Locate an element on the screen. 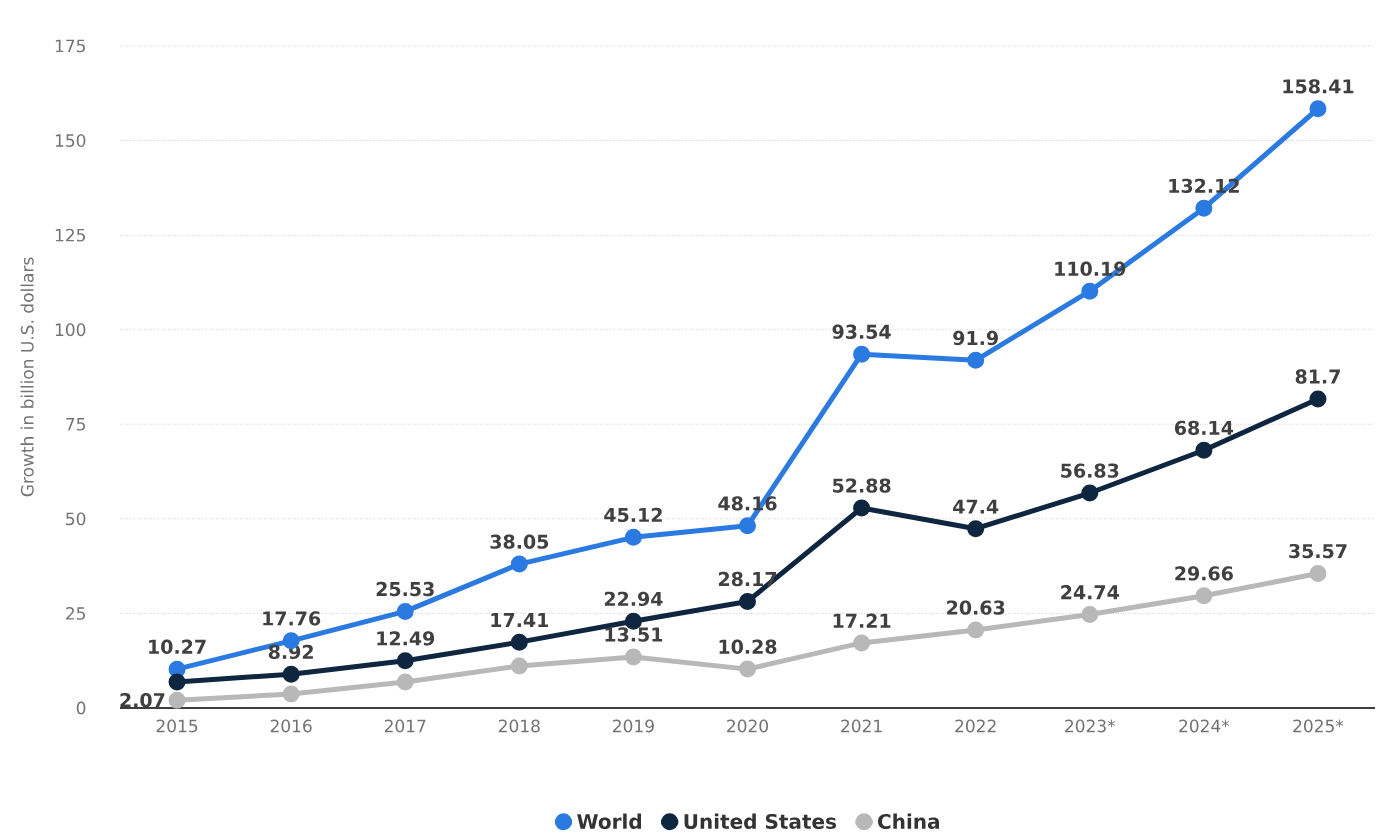 Image resolution: width=1383 pixels, height=836 pixels. data-label: 38.05 is located at coordinates (519, 541).